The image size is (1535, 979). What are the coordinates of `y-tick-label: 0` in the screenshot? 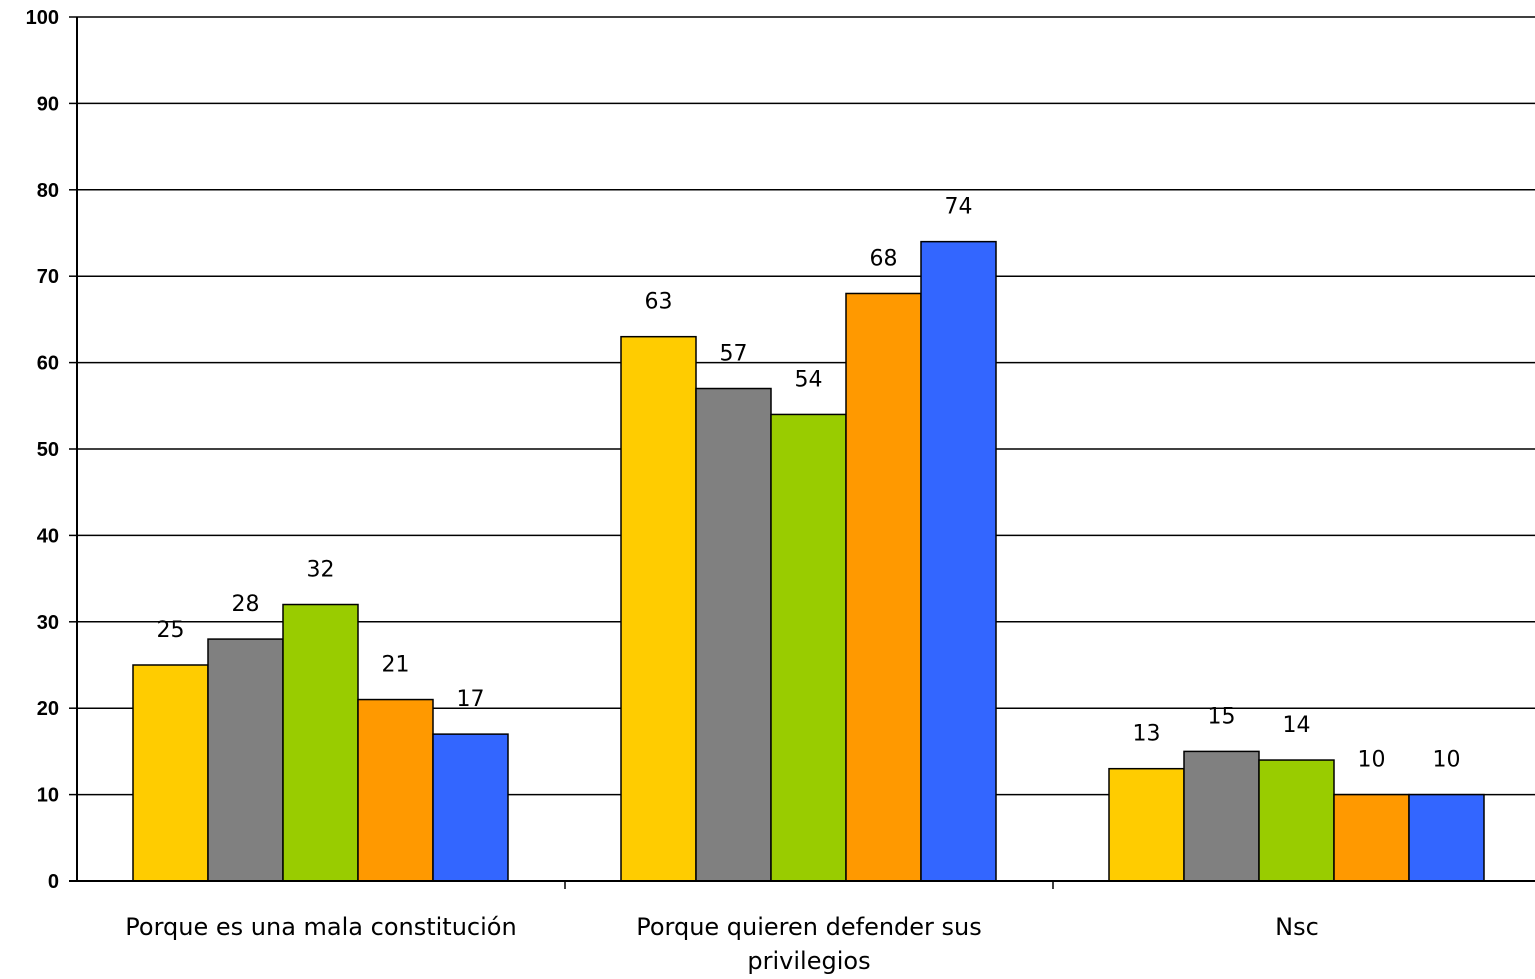 It's located at (53, 882).